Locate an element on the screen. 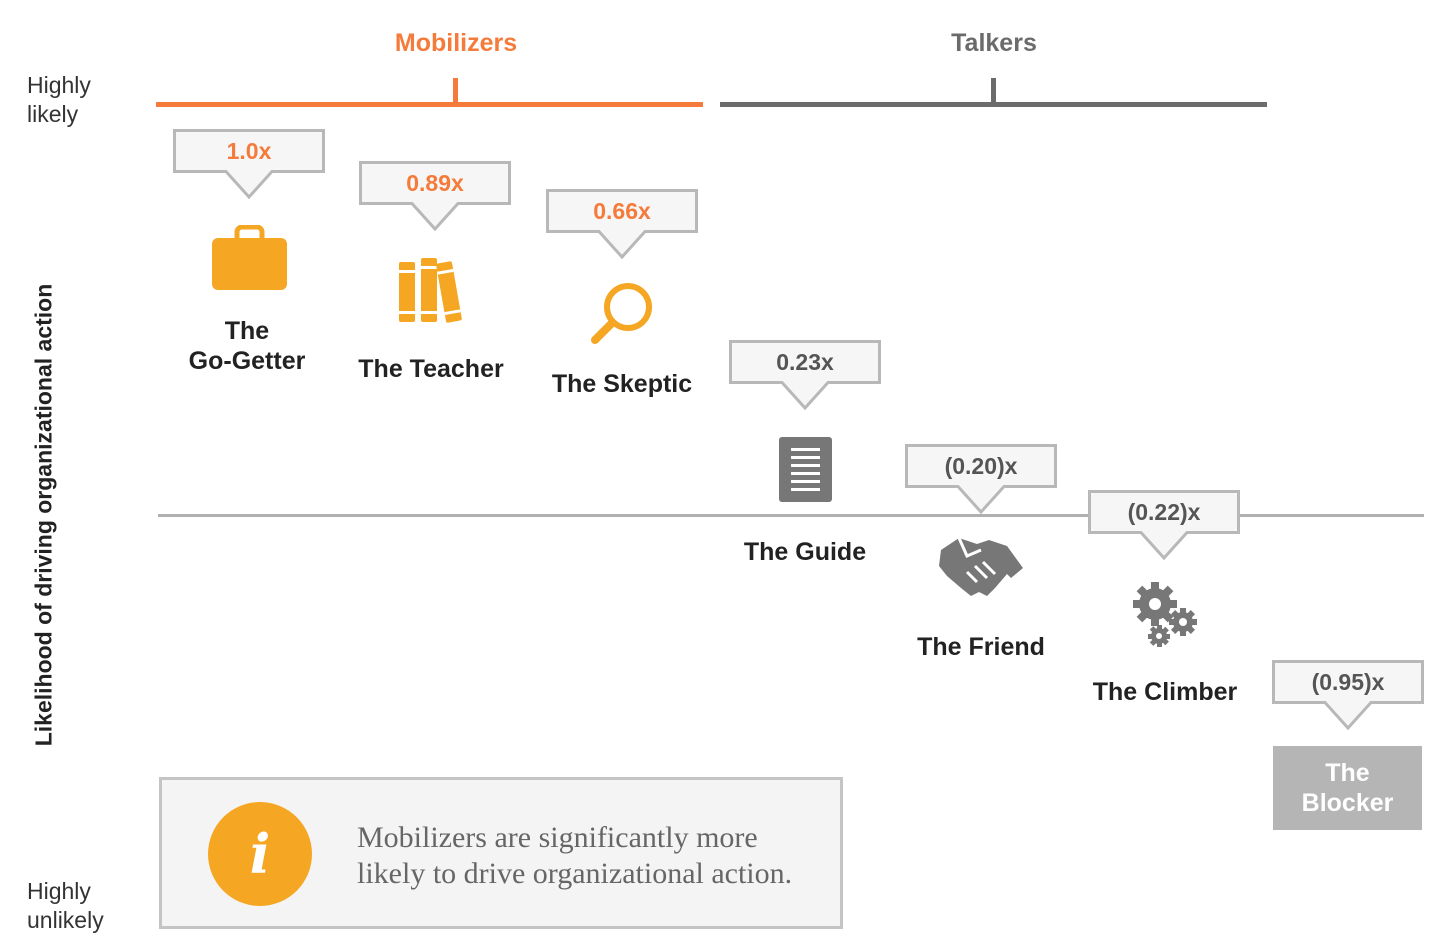 The height and width of the screenshot is (949, 1456). mobilizers-bracket is located at coordinates (429, 104).